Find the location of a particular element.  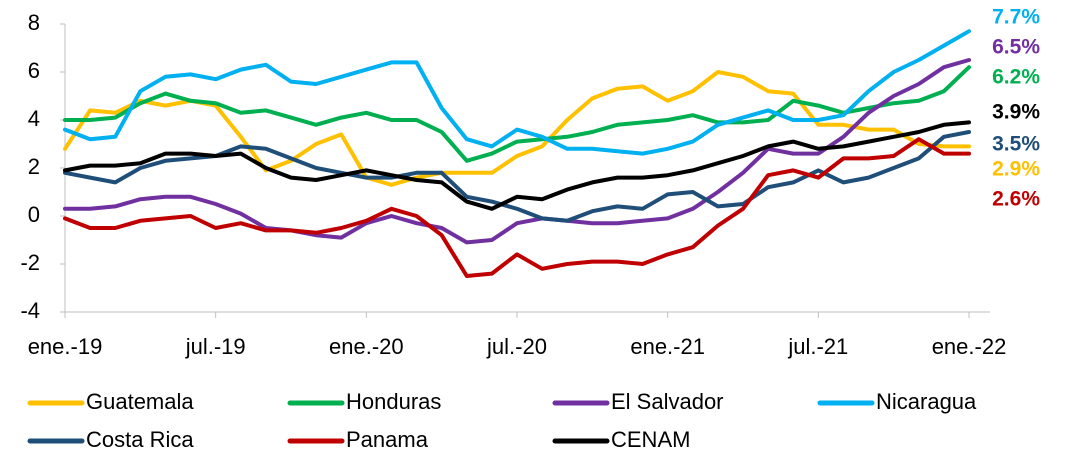

y-tick-label: 8 is located at coordinates (34, 22).